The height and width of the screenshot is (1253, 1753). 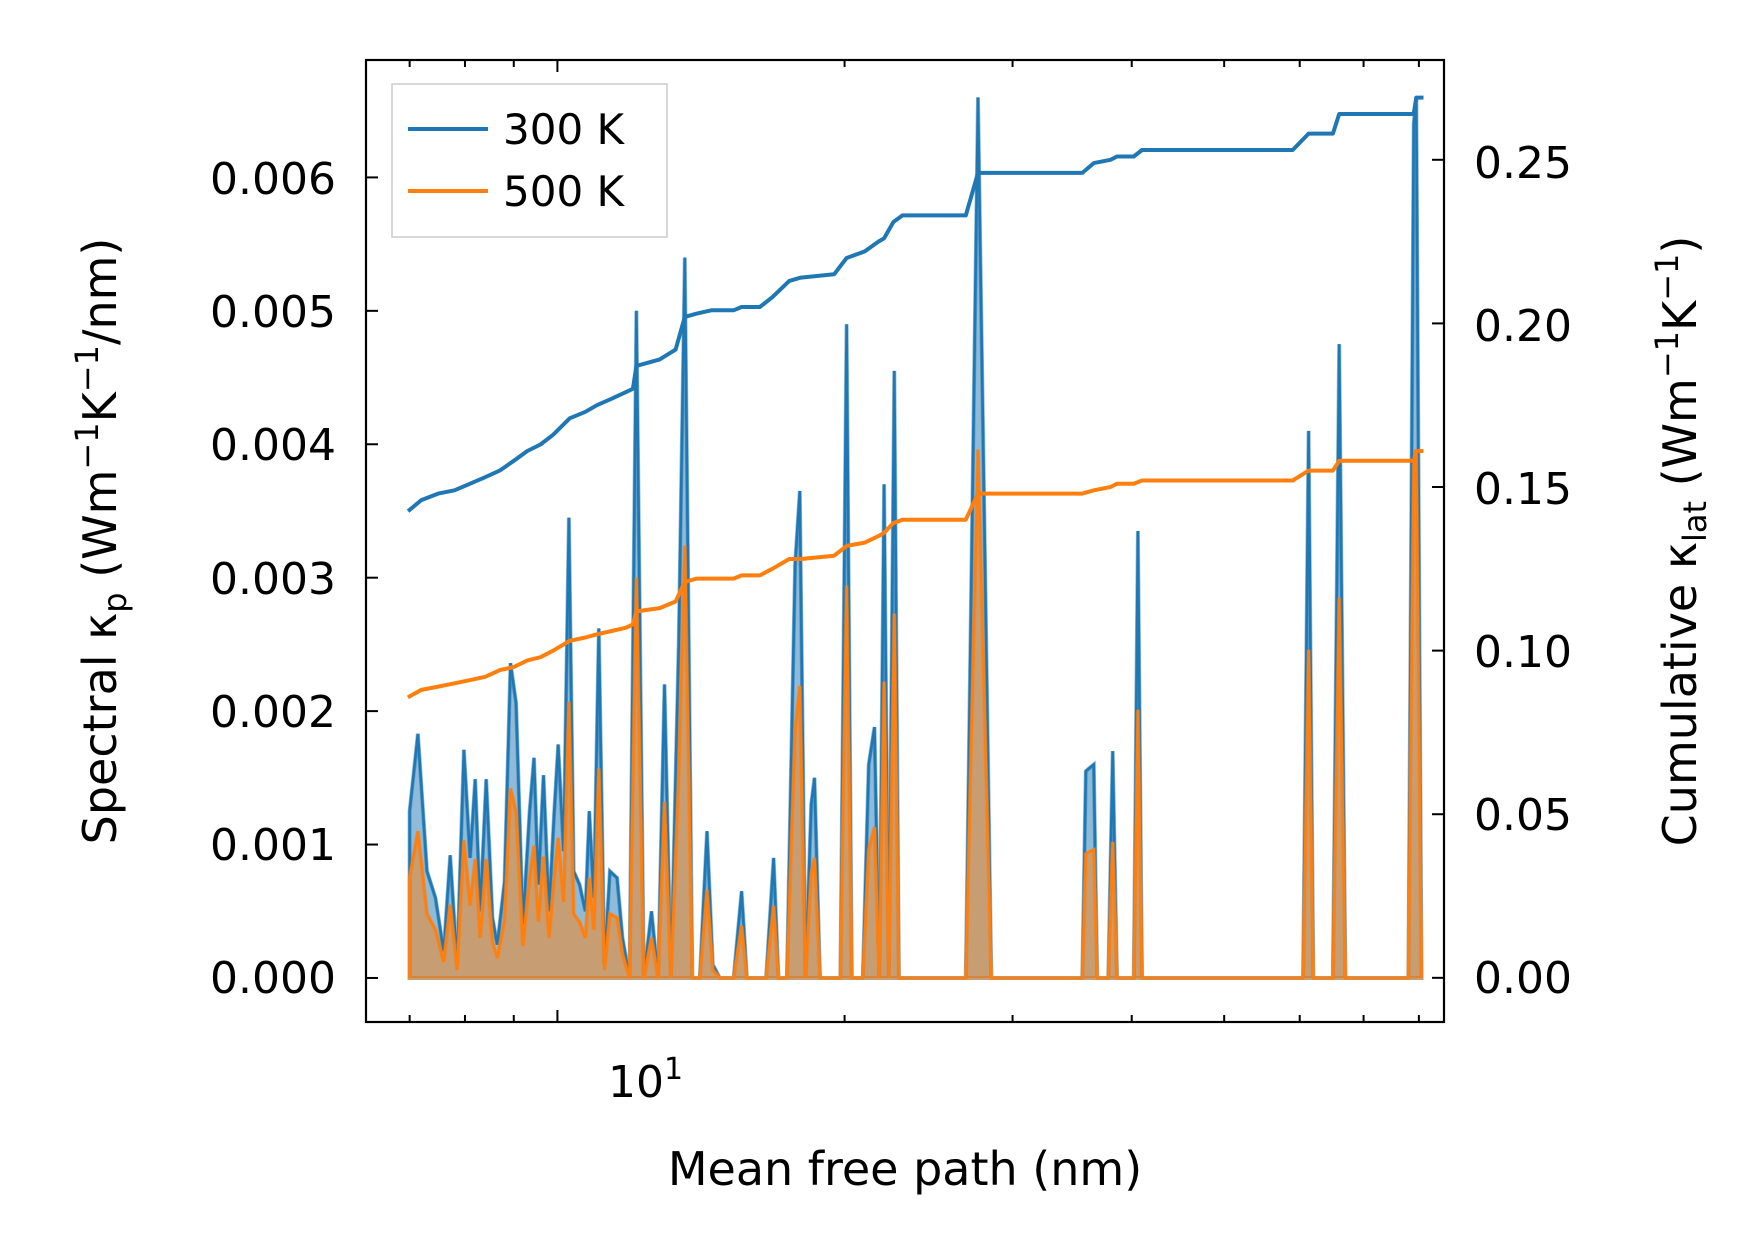 I want to click on legend-label-500k: 500 K, so click(x=564, y=191).